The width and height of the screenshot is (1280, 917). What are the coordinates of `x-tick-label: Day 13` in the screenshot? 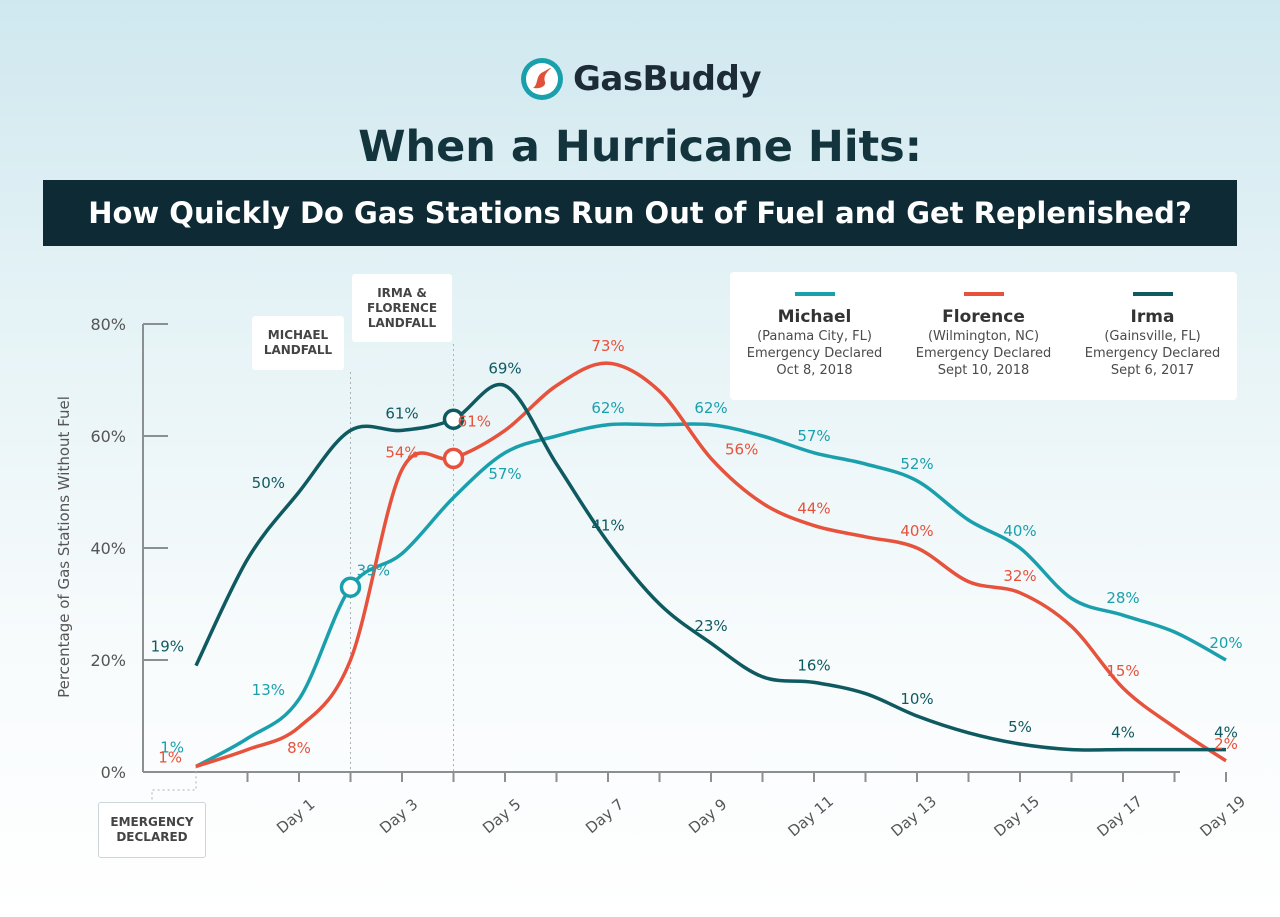 It's located at (914, 816).